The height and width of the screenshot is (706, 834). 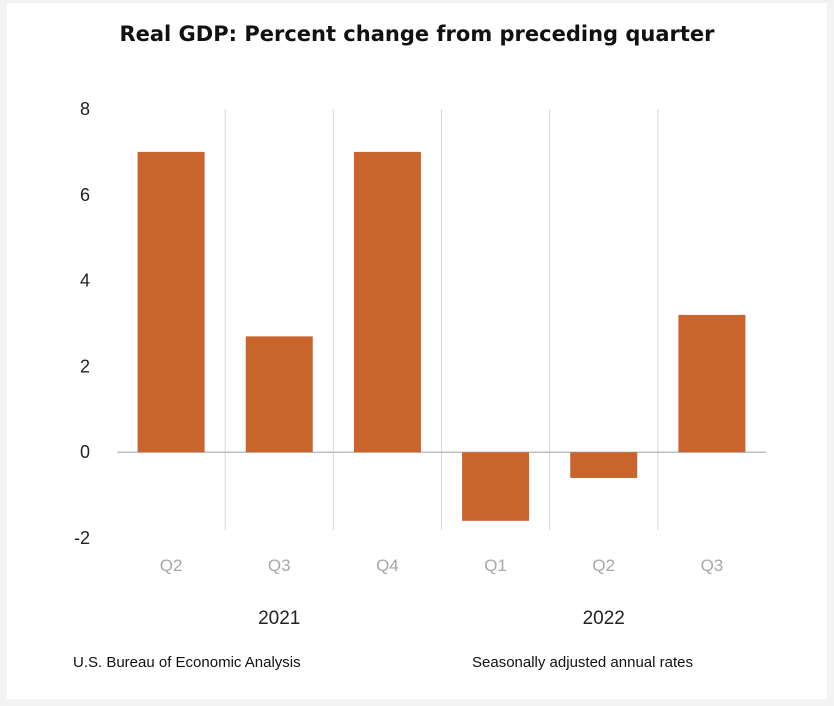 I want to click on x-axis-ticks: Q2 Q3 Q4 Q1 Q2 Q3, so click(x=442, y=565).